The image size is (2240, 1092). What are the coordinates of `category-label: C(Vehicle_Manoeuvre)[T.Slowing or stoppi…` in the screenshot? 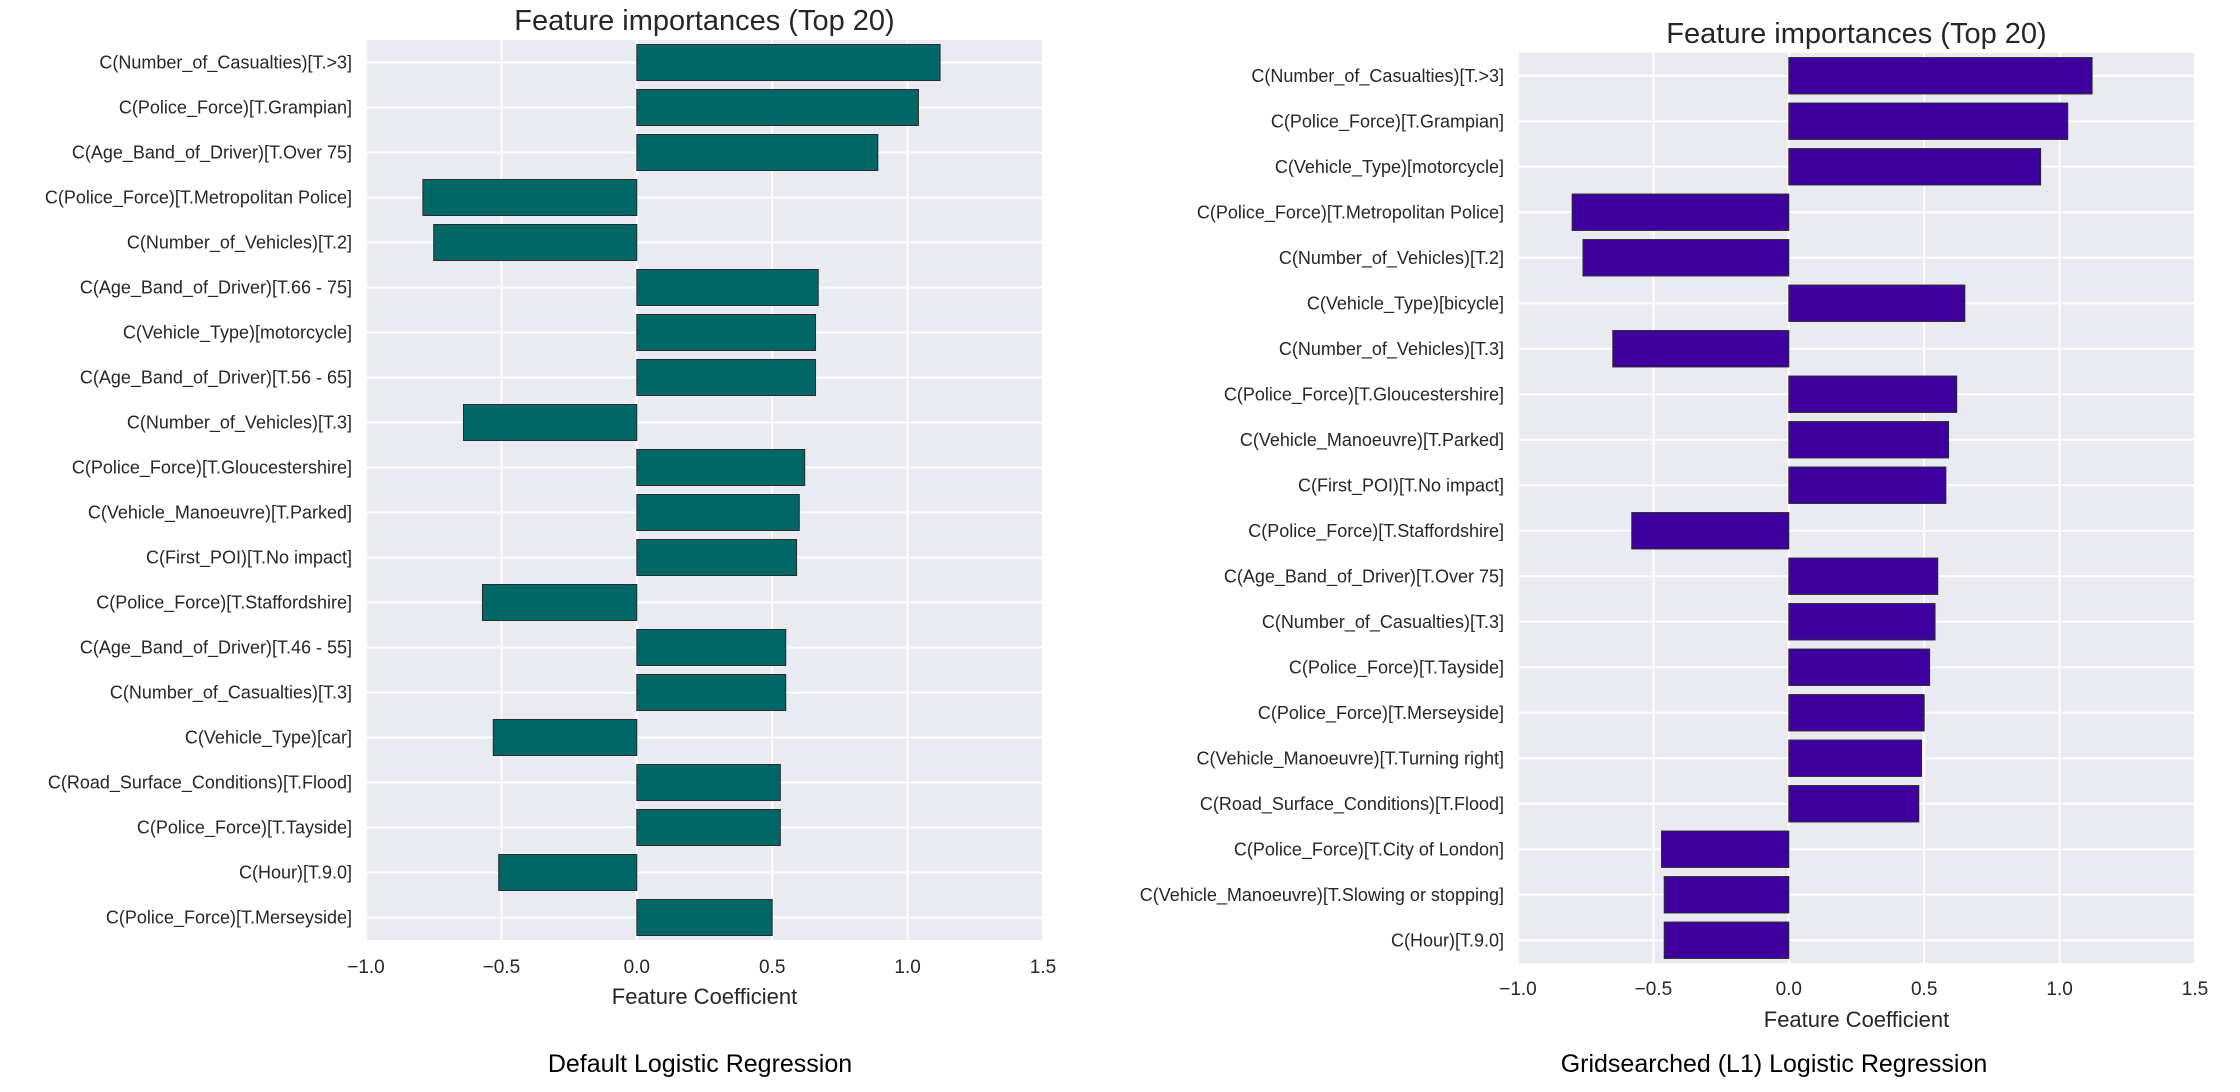 It's located at (1322, 895).